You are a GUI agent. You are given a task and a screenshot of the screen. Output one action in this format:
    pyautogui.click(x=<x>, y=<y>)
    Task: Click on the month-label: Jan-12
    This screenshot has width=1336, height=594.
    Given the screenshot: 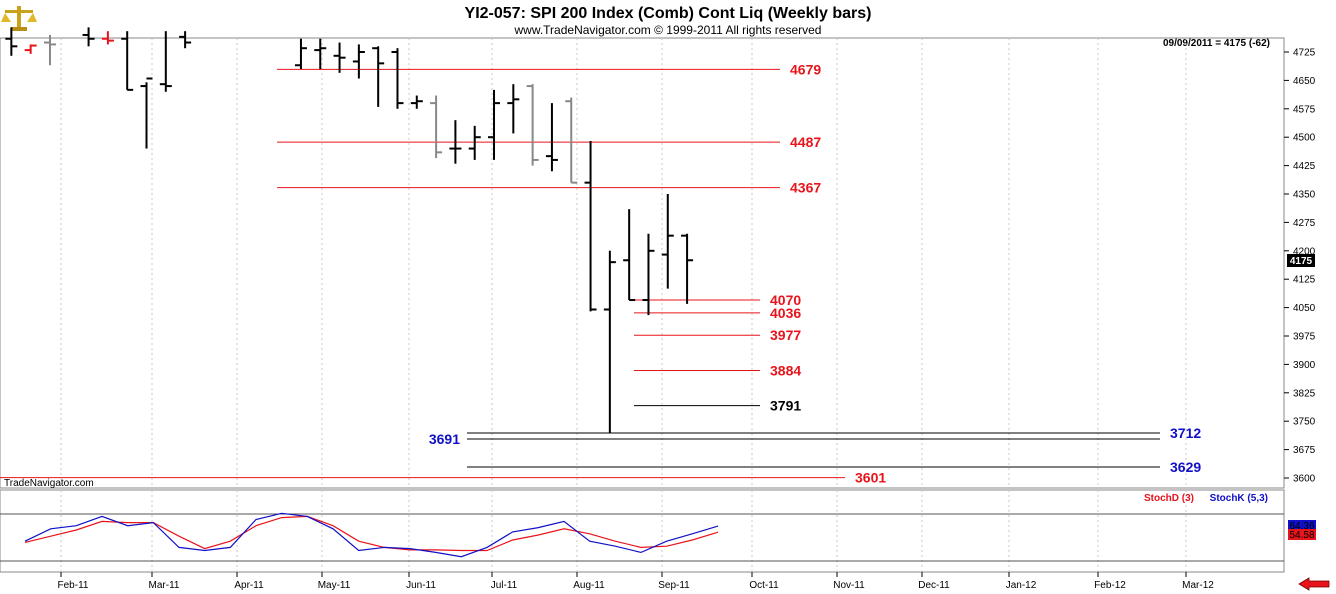 What is the action you would take?
    pyautogui.click(x=1021, y=585)
    